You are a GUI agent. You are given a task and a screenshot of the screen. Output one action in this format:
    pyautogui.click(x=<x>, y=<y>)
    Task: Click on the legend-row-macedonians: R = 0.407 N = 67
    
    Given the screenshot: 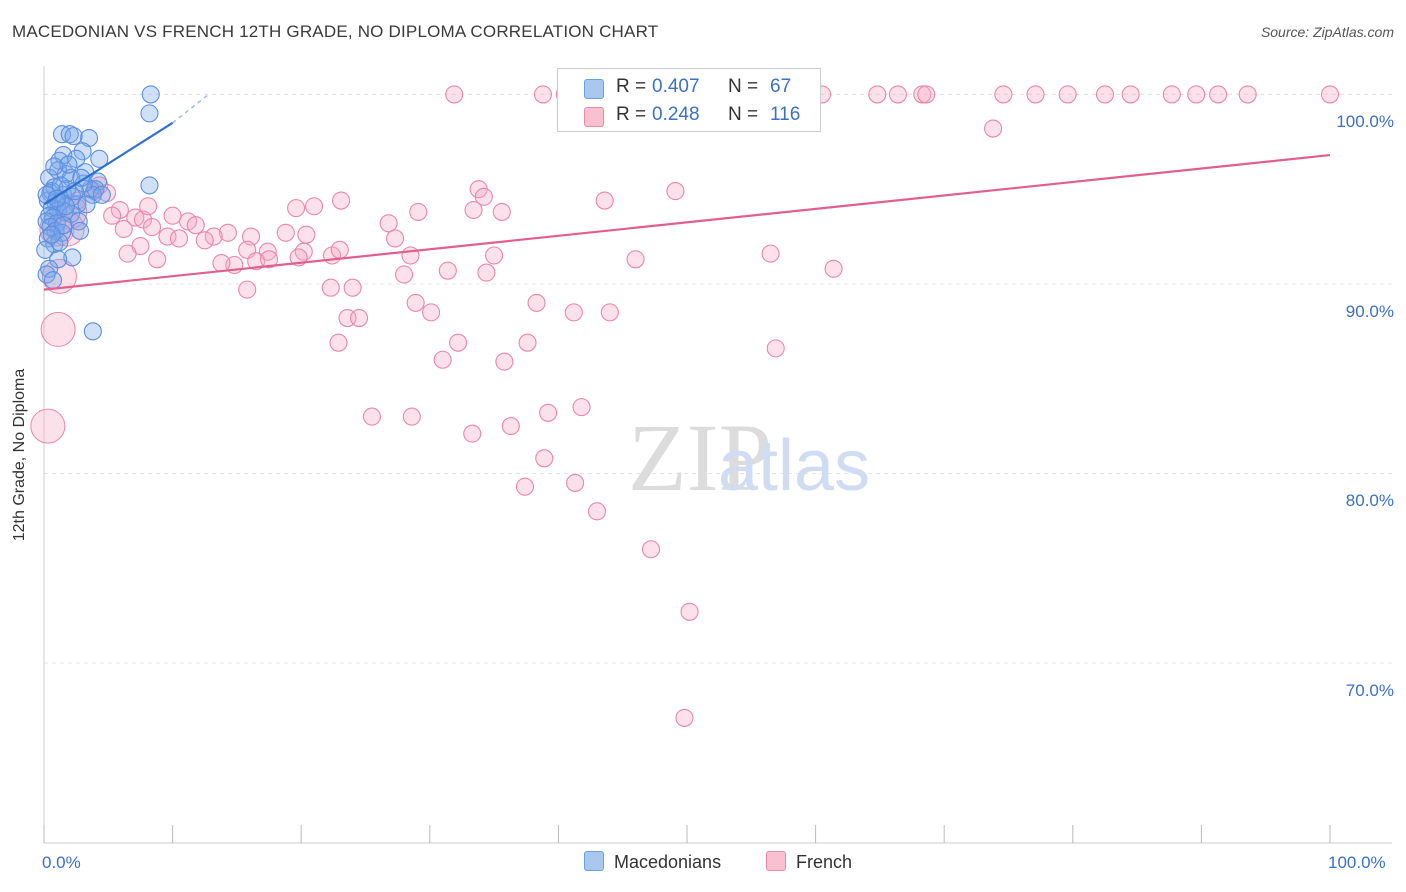 What is the action you would take?
    pyautogui.click(x=689, y=87)
    